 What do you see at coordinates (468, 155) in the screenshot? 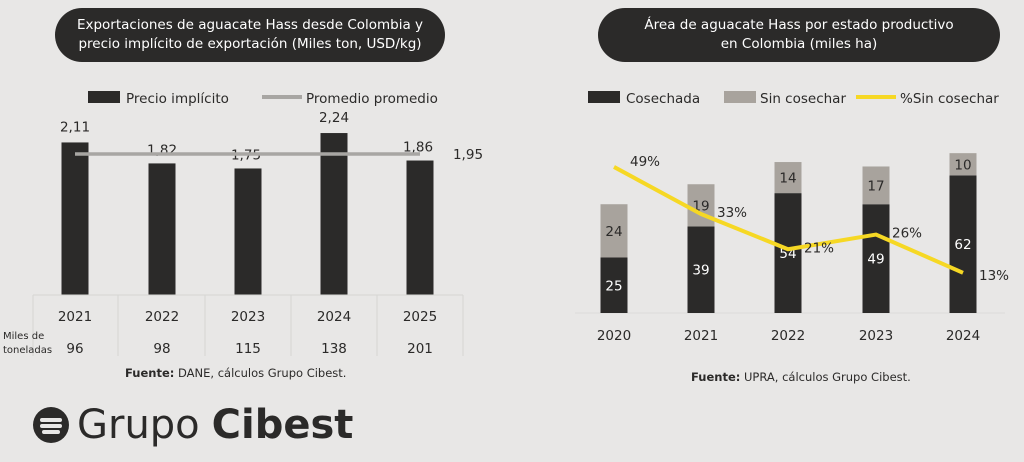
I see `average-label: 1,95` at bounding box center [468, 155].